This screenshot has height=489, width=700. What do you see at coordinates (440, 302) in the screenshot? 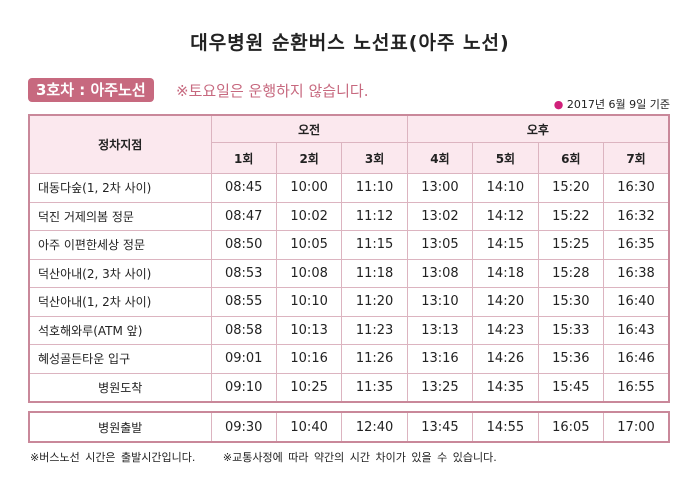
I see `time-cell: 13:10` at bounding box center [440, 302].